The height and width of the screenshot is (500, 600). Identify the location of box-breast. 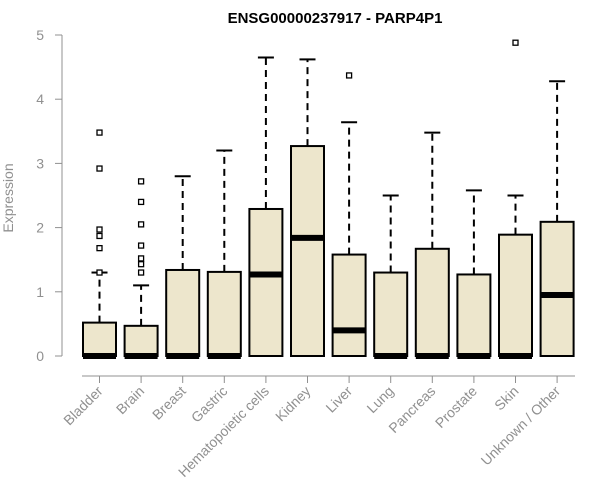
(183, 267).